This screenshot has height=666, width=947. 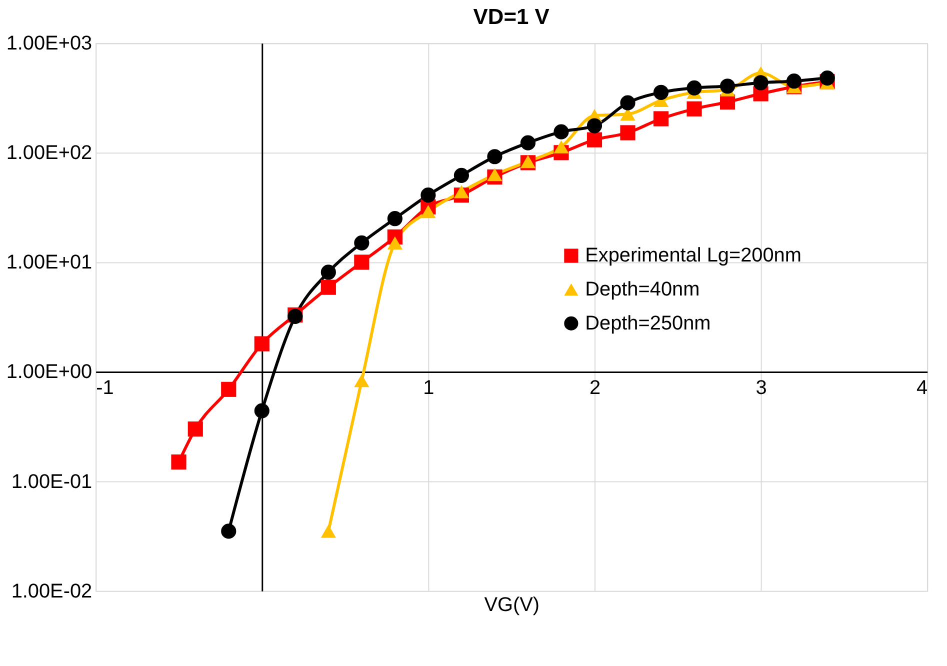 What do you see at coordinates (105, 388) in the screenshot?
I see `x-tick-label: -1` at bounding box center [105, 388].